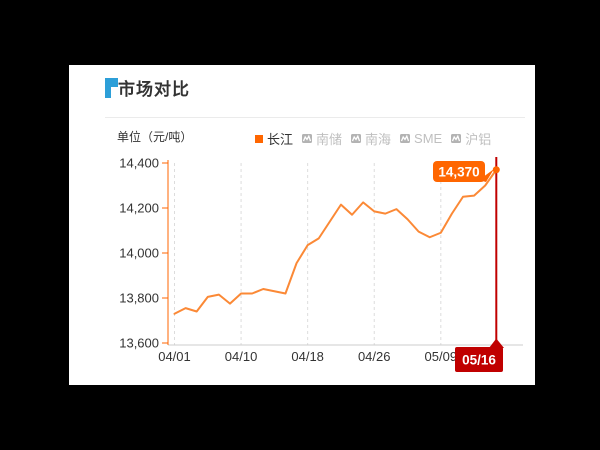 This screenshot has width=600, height=450. I want to click on date-badge, so click(479, 359).